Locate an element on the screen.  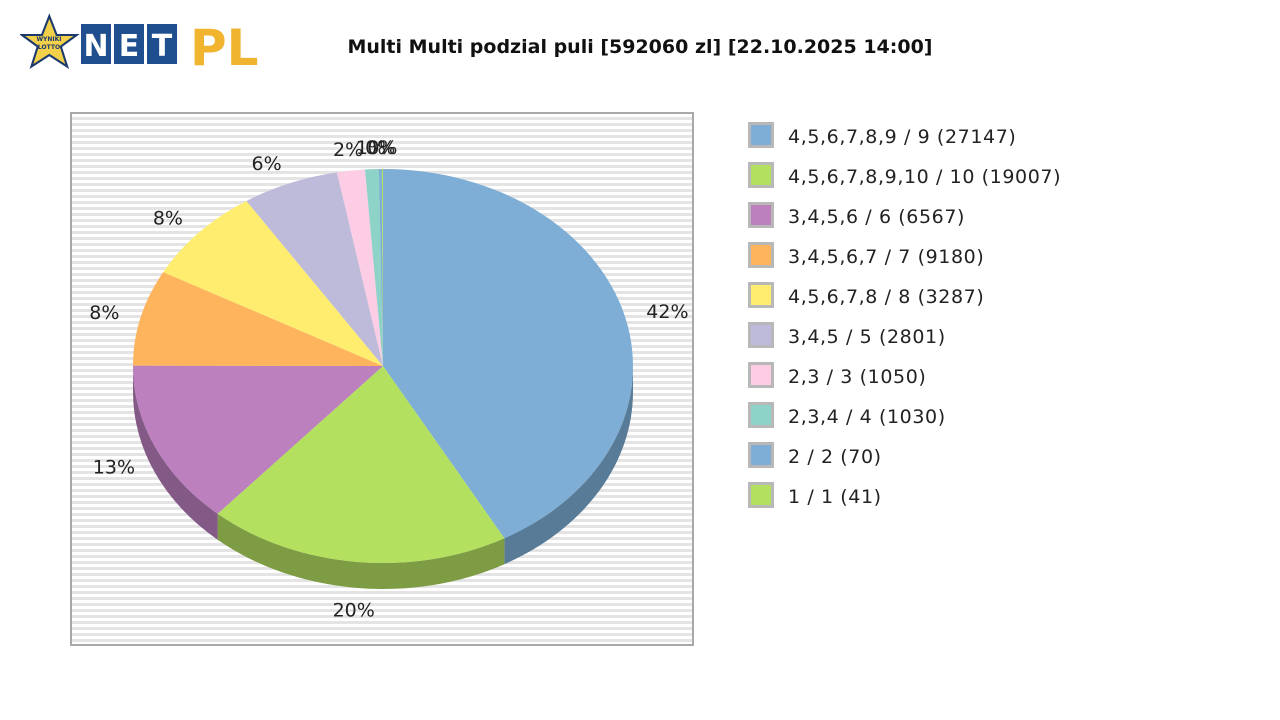
legend-label: 2 / 2 (70) is located at coordinates (835, 457).